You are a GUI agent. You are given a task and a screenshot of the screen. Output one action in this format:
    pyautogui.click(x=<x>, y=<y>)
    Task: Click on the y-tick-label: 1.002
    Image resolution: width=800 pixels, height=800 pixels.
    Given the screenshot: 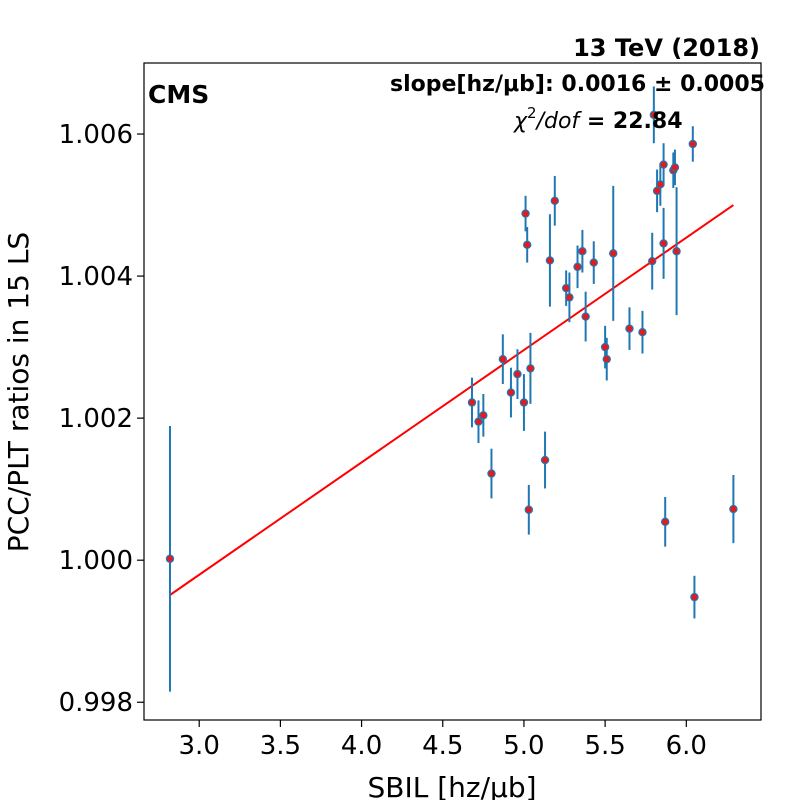 What is the action you would take?
    pyautogui.click(x=96, y=419)
    